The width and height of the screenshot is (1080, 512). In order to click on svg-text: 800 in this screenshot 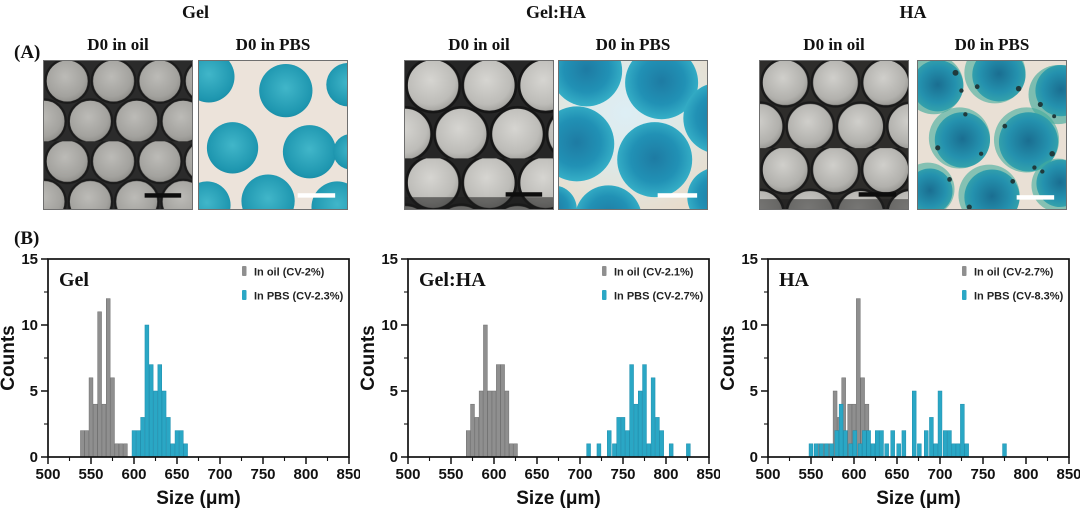, I will do `click(665, 474)`.